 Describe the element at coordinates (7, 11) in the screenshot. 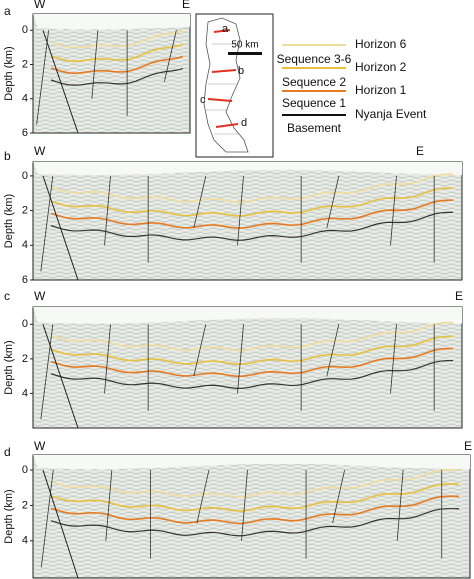

I see `panel-label: a` at that location.